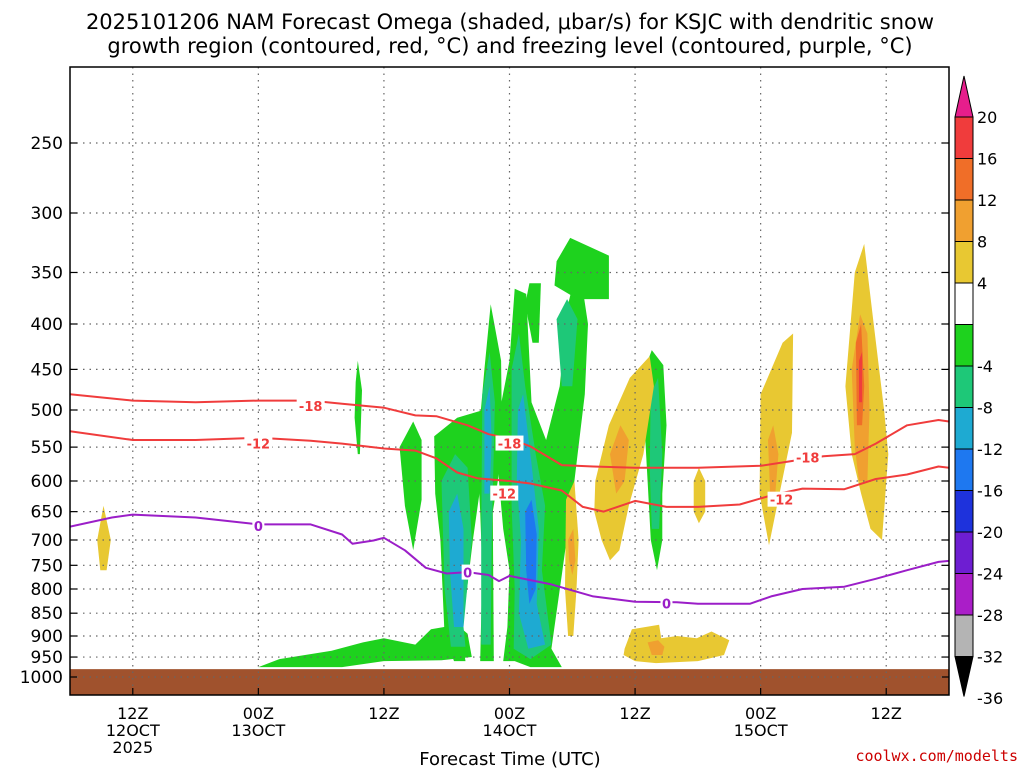 The height and width of the screenshot is (768, 1024). I want to click on colorbar-label-11: -28, so click(990, 615).